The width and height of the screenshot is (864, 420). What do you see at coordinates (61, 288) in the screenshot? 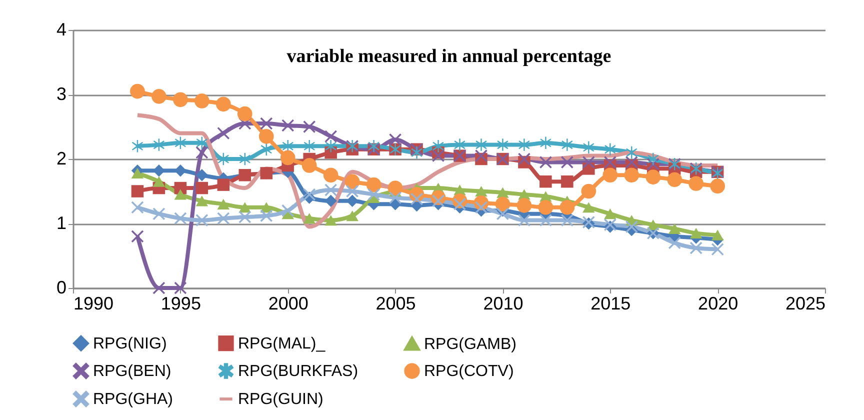
I see `y-tick-label: 0` at bounding box center [61, 288].